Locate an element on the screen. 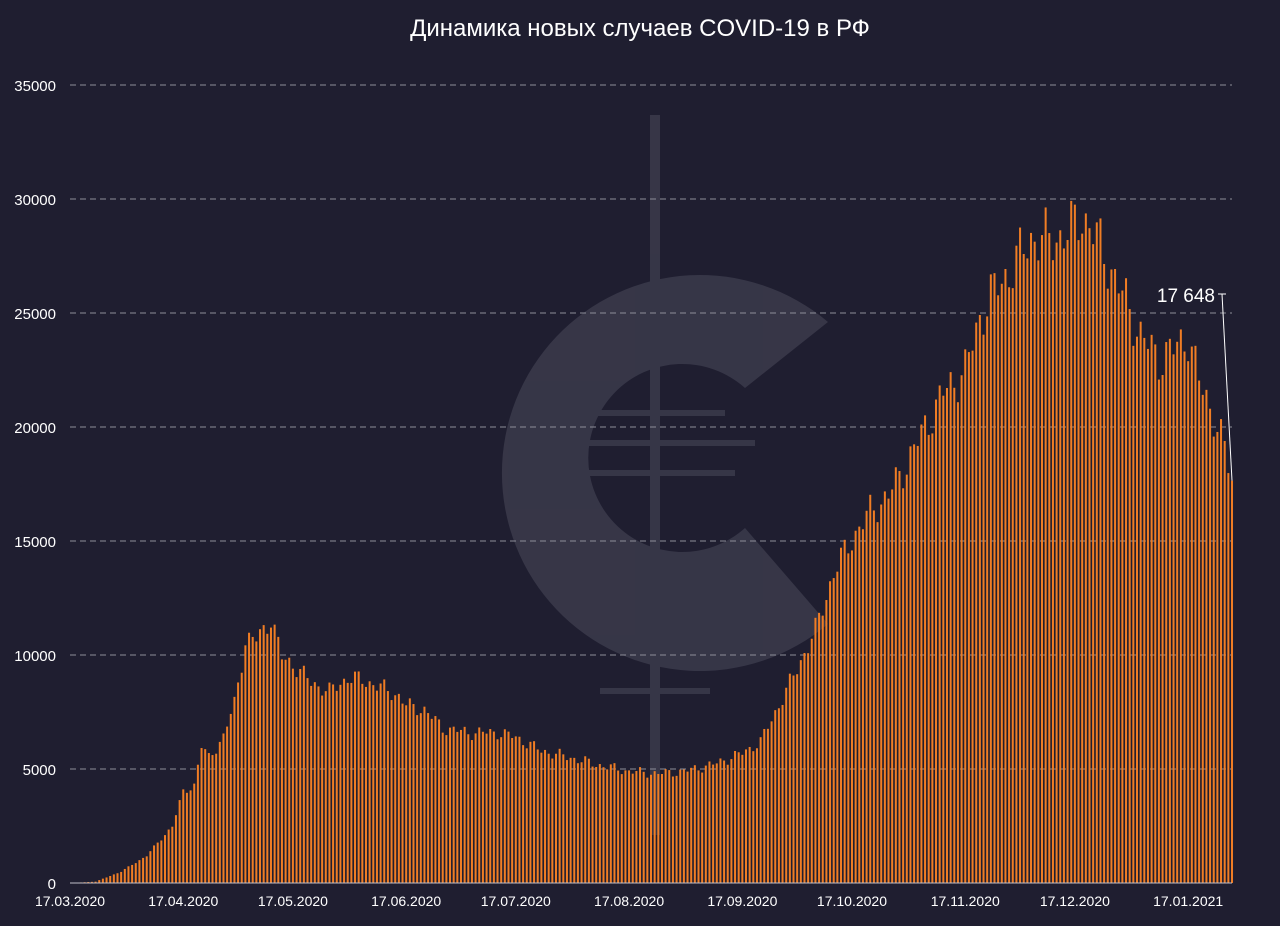  y-tick-label: 20000 is located at coordinates (35, 428).